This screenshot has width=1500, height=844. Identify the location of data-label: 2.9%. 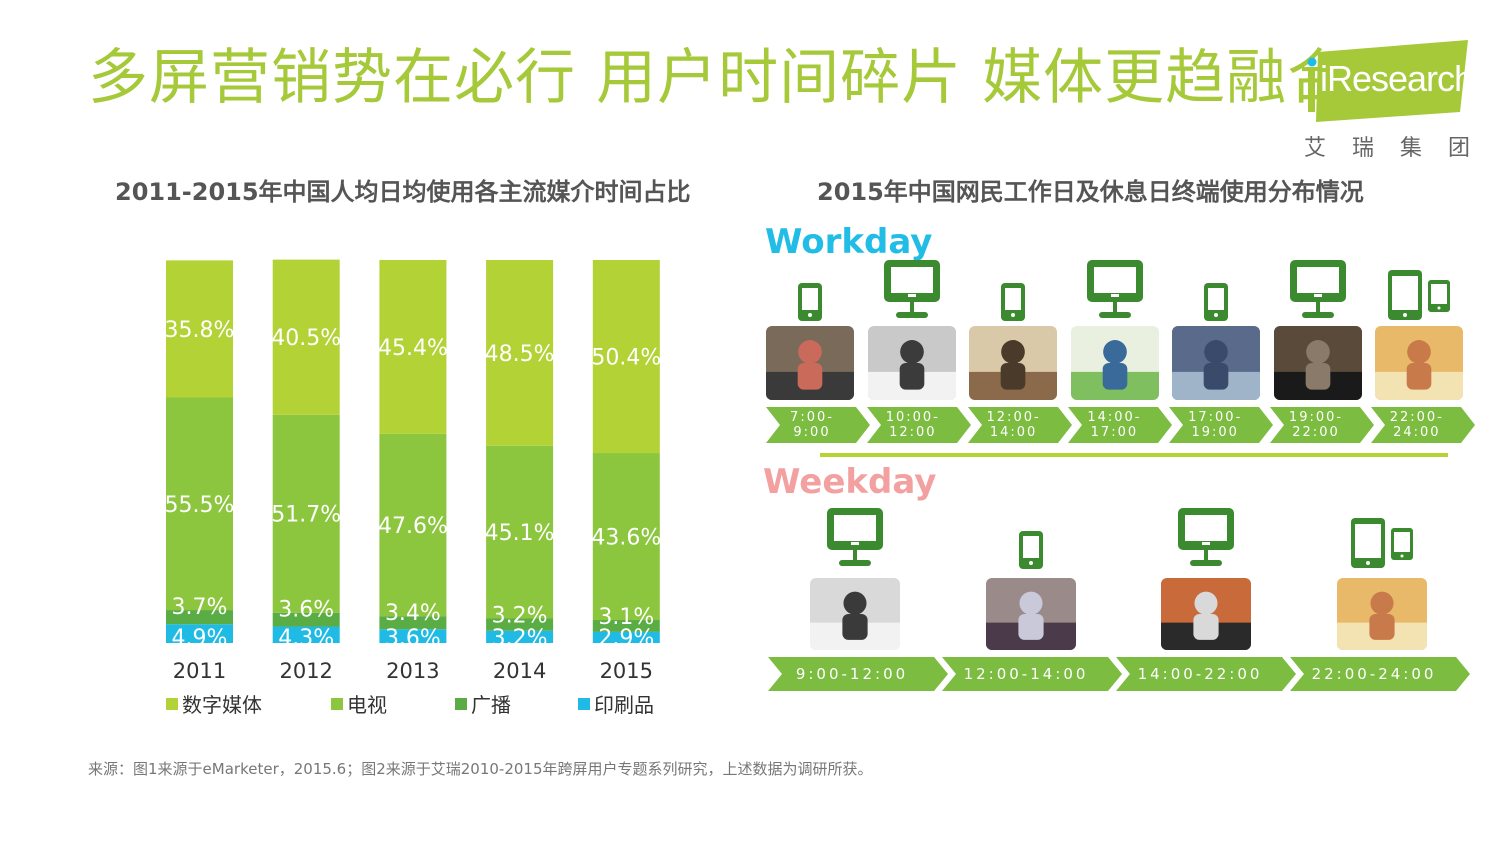
(626, 638).